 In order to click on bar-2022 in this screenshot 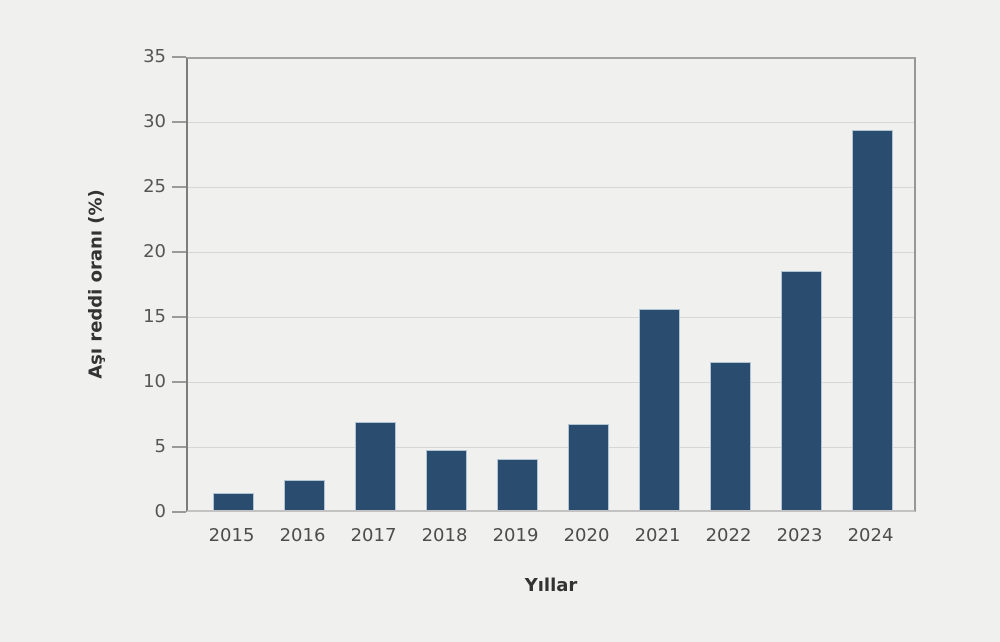, I will do `click(730, 435)`.